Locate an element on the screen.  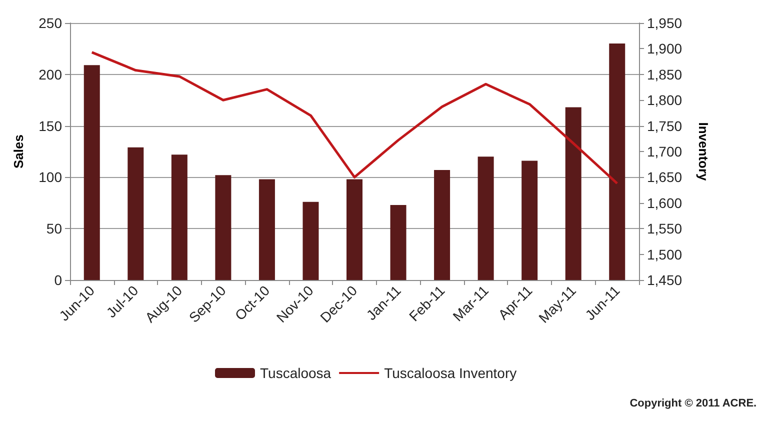
y-axis-title: Sales is located at coordinates (18, 151).